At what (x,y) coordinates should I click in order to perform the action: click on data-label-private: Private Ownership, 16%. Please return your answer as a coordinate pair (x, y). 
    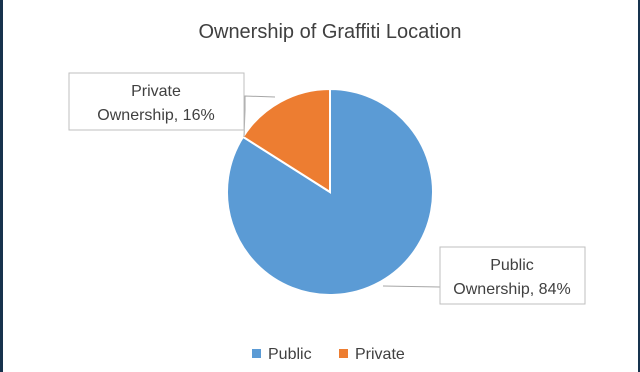
    Looking at the image, I should click on (156, 101).